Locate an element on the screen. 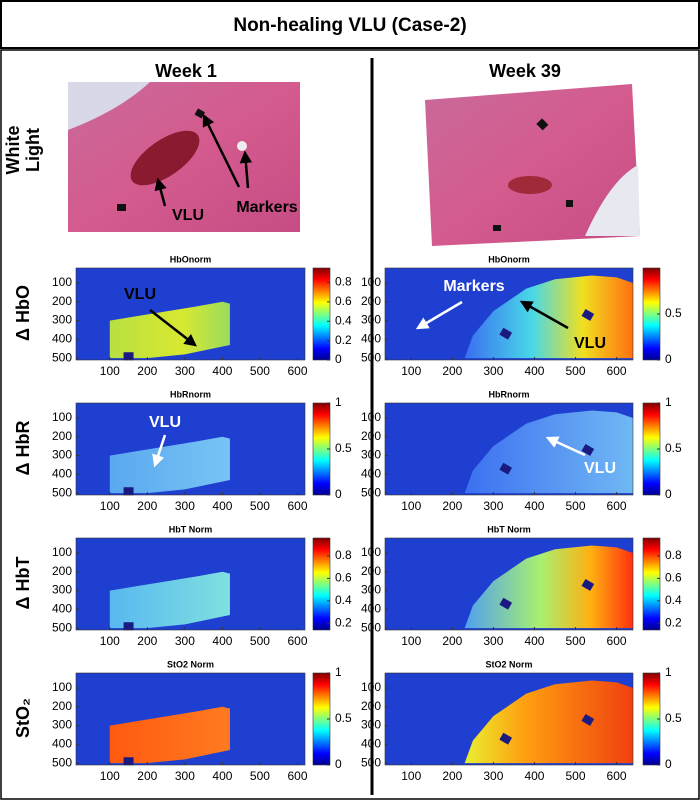 The width and height of the screenshot is (700, 800). row-label: Δ HbO is located at coordinates (23, 313).